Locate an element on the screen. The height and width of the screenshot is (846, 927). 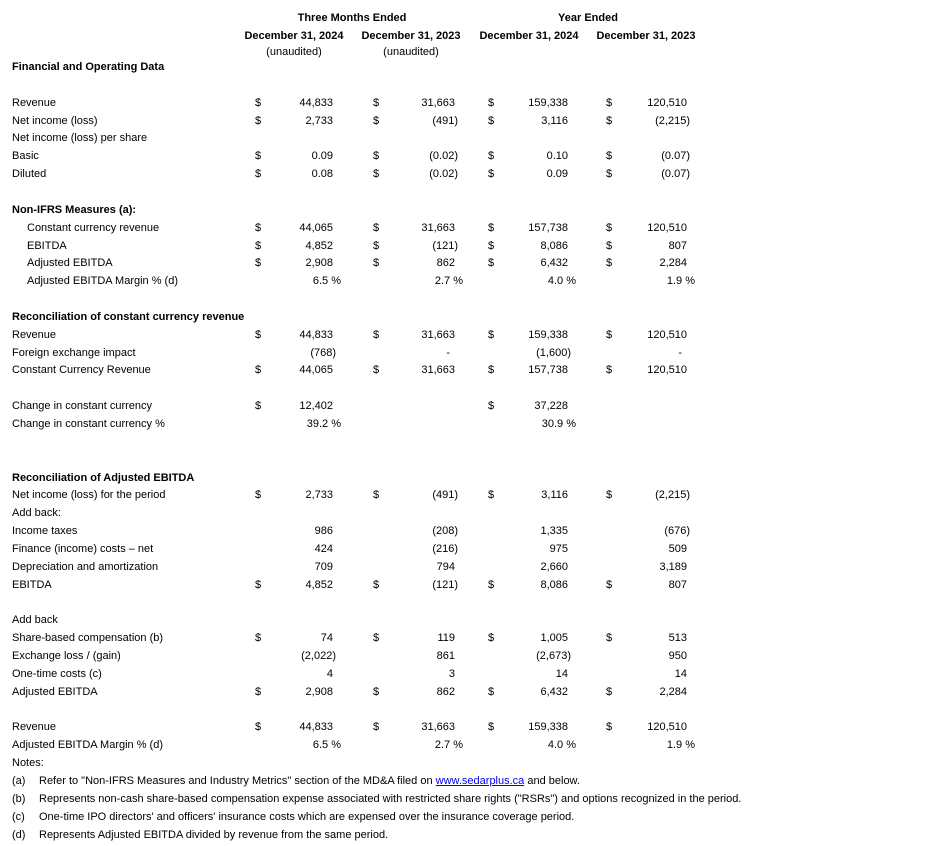
amount: (2,215) is located at coordinates (672, 120).